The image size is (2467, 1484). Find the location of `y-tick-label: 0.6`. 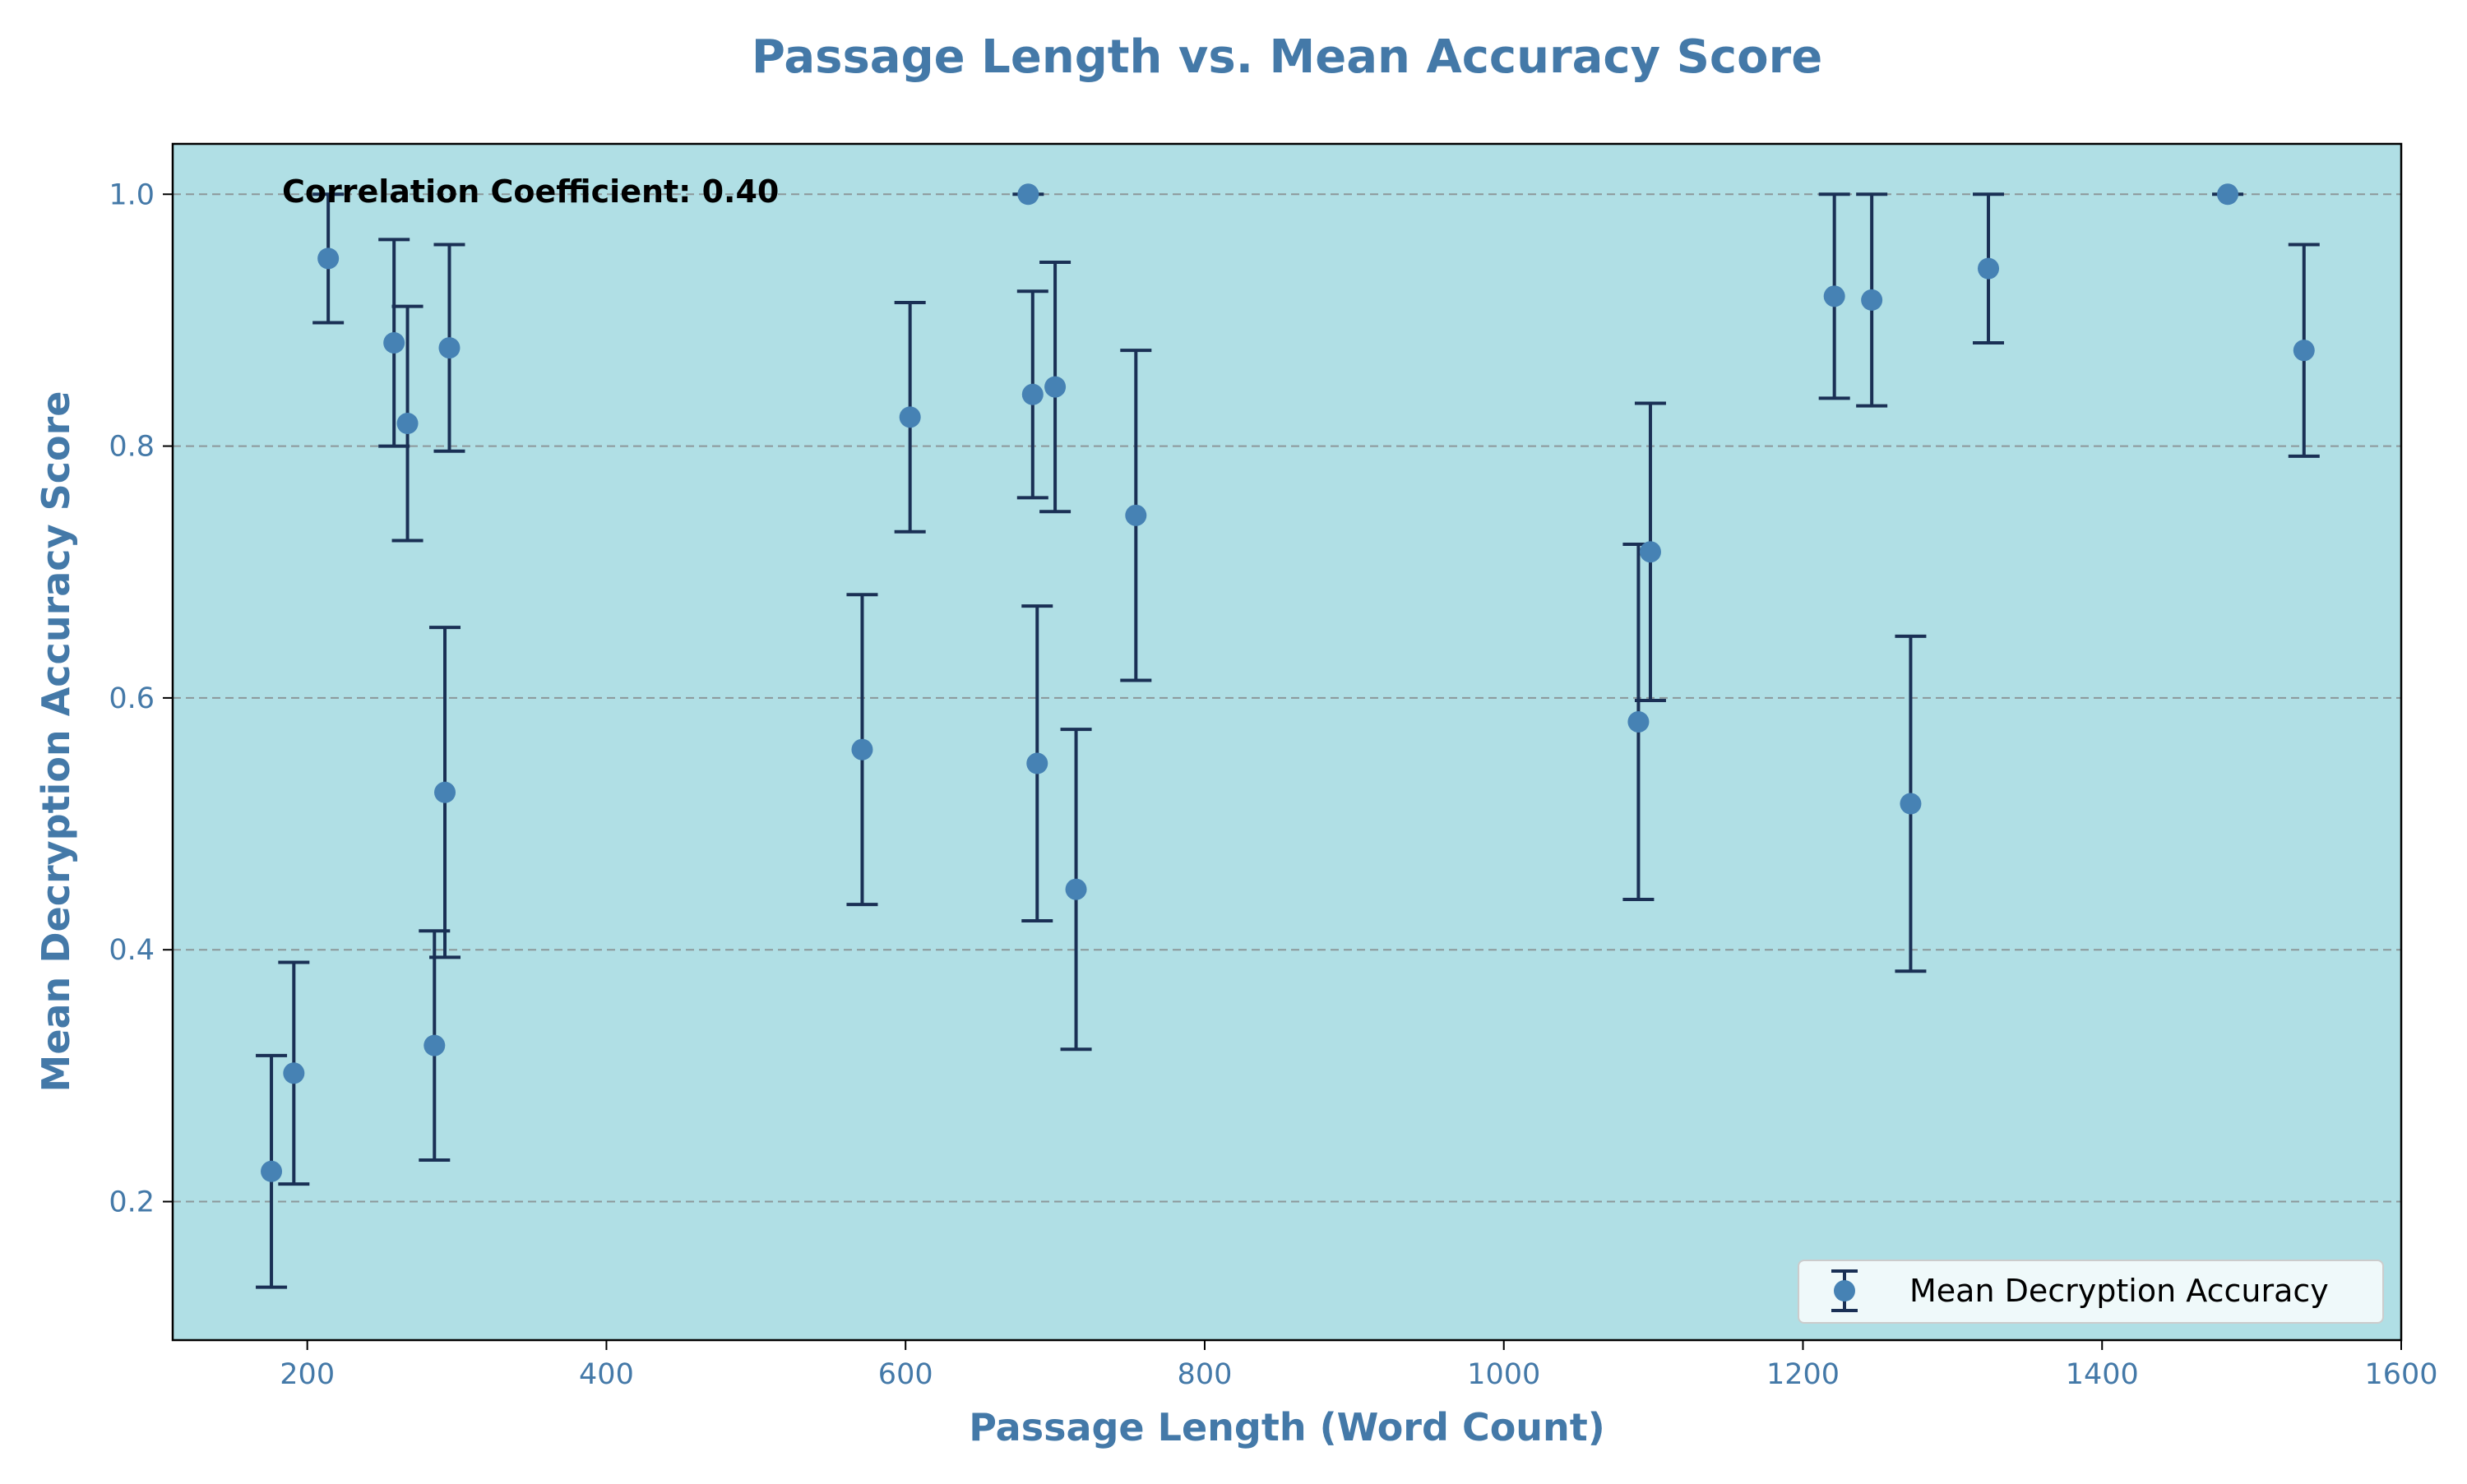

y-tick-label: 0.6 is located at coordinates (132, 699).